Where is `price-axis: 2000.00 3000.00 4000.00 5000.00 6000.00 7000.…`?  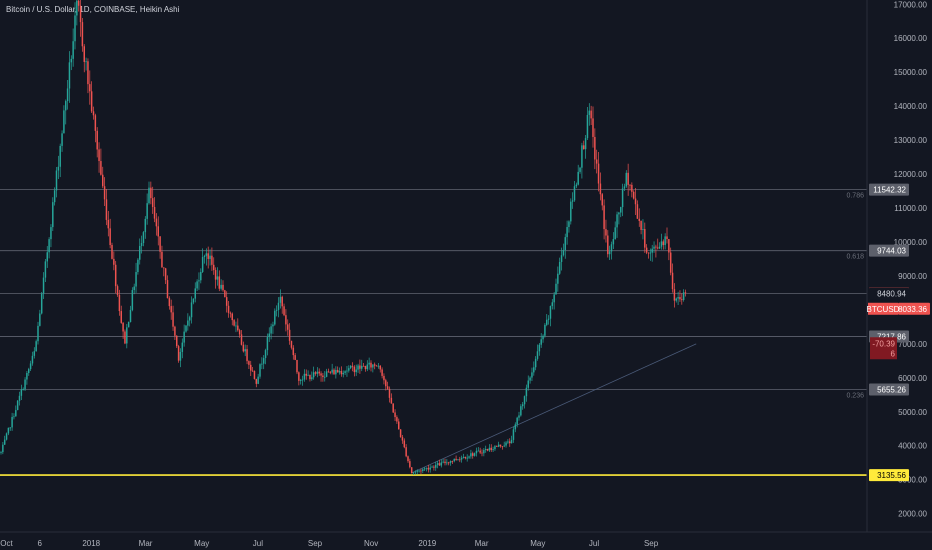
price-axis: 2000.00 3000.00 4000.00 5000.00 6000.00 7000.… is located at coordinates (911, 259).